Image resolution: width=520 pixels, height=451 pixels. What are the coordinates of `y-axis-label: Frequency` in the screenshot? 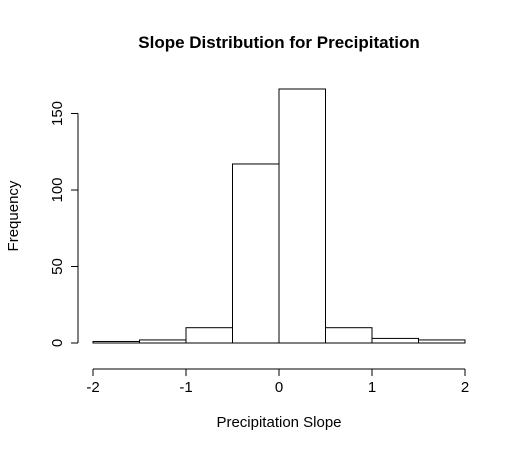 It's located at (13, 215).